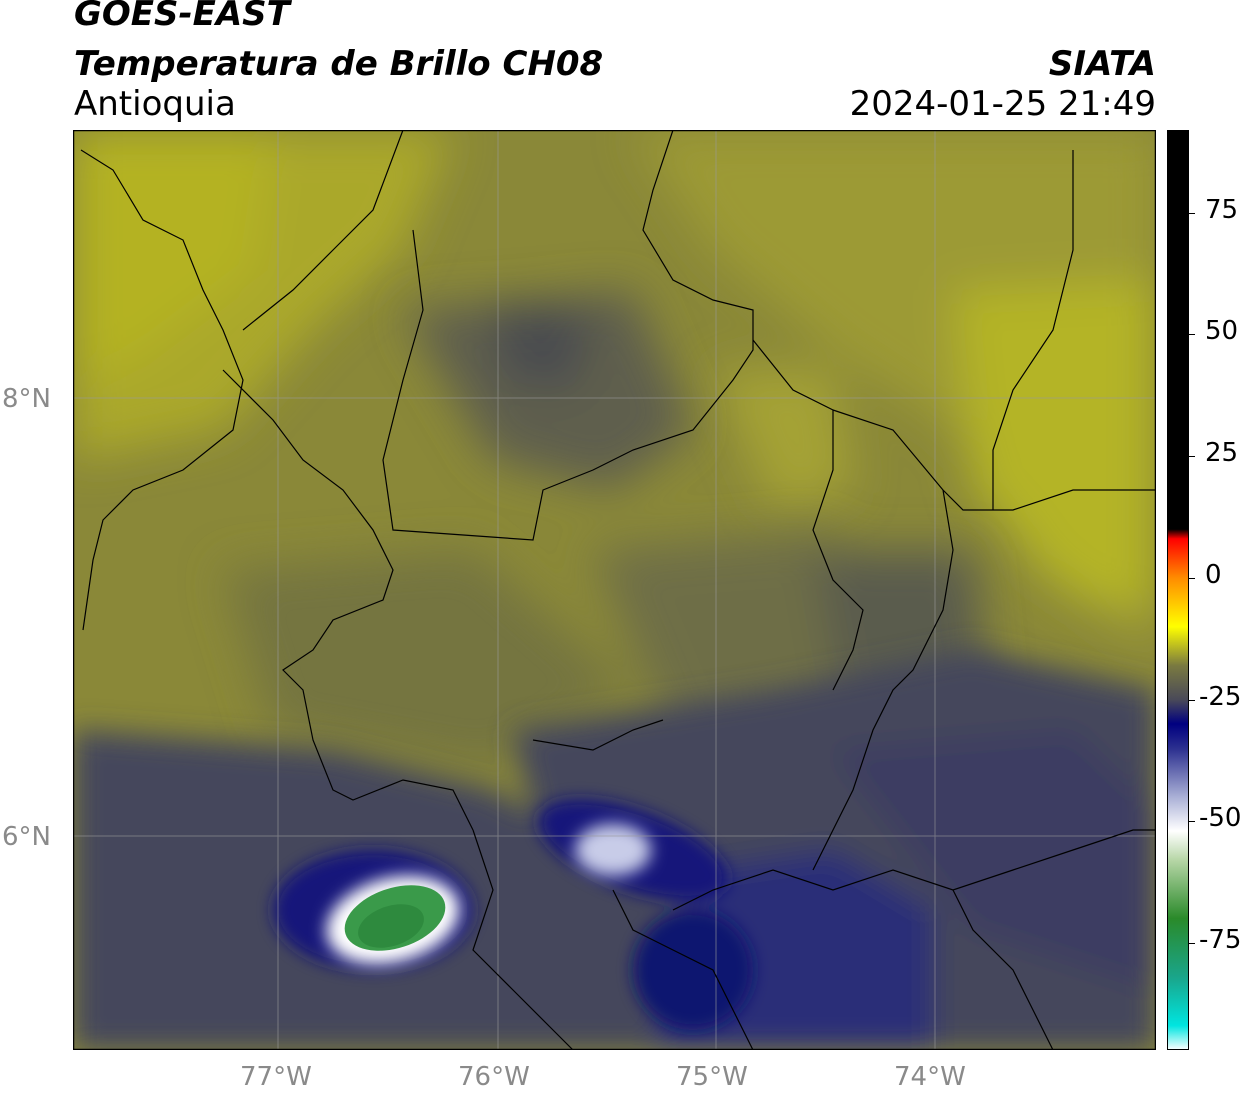 Image resolution: width=1252 pixels, height=1099 pixels. What do you see at coordinates (1220, 696) in the screenshot?
I see `colorbar-tick-label: -25` at bounding box center [1220, 696].